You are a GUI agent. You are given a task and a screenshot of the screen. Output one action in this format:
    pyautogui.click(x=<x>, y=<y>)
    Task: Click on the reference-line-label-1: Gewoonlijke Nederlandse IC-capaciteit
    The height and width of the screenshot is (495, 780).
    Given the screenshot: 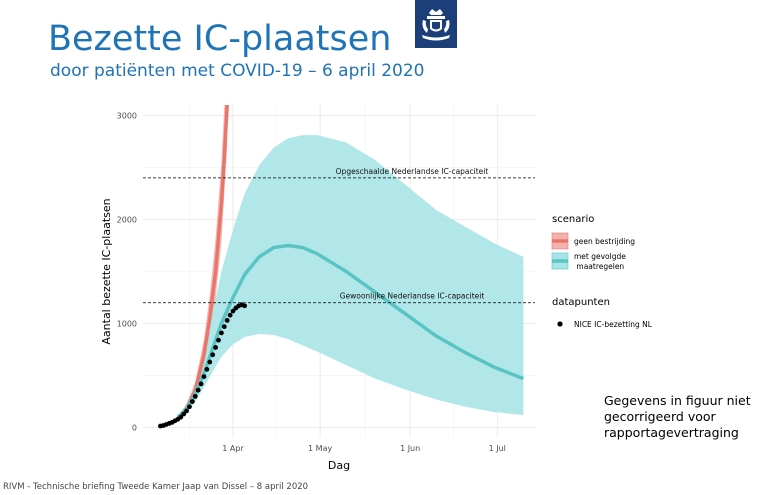 What is the action you would take?
    pyautogui.click(x=412, y=296)
    